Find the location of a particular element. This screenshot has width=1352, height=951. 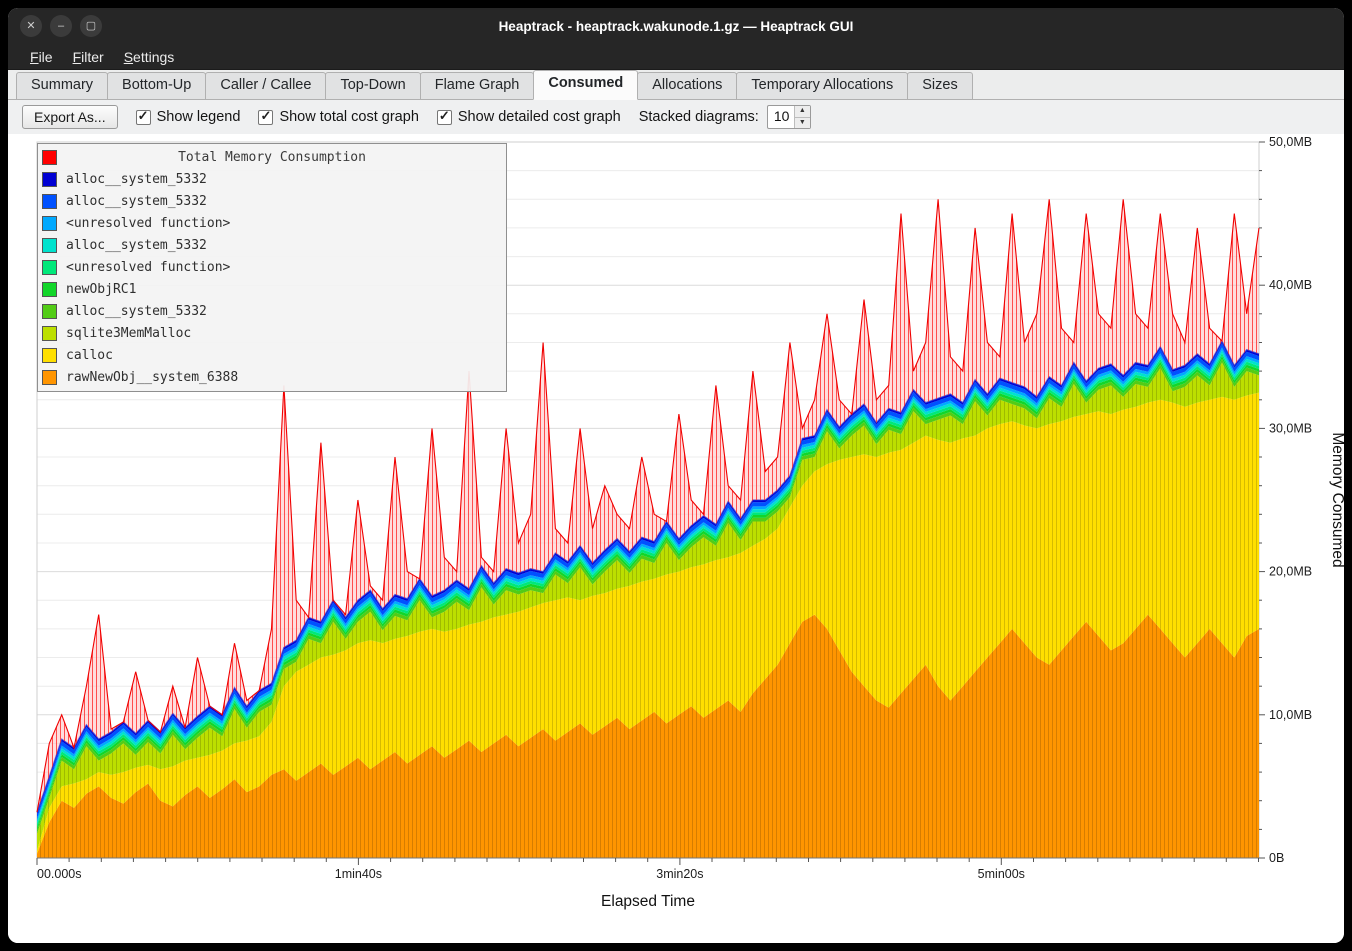

close-icon: ✕ is located at coordinates (31, 26).